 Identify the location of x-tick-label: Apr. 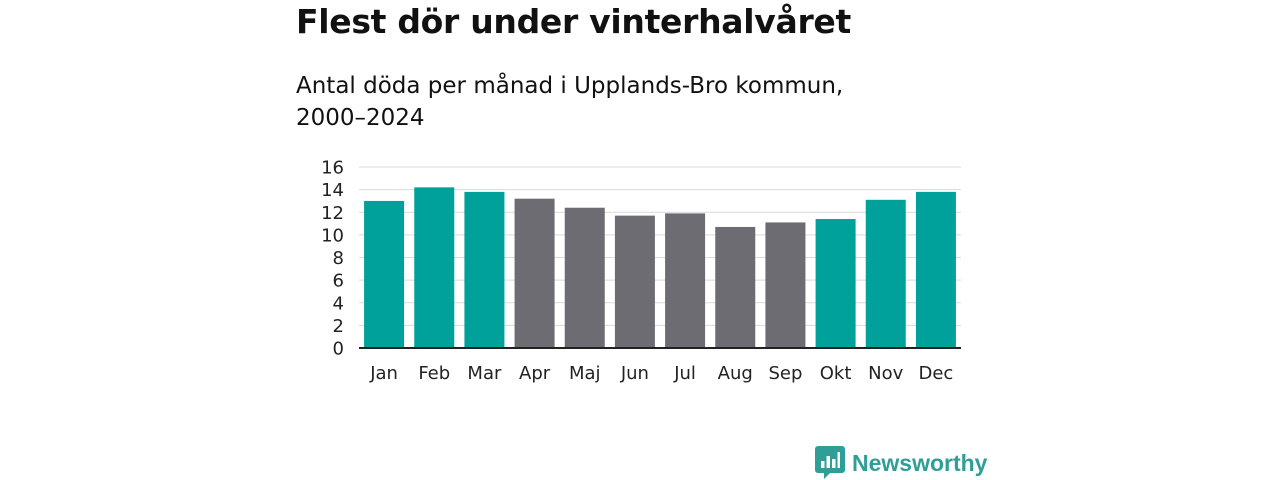
(535, 373).